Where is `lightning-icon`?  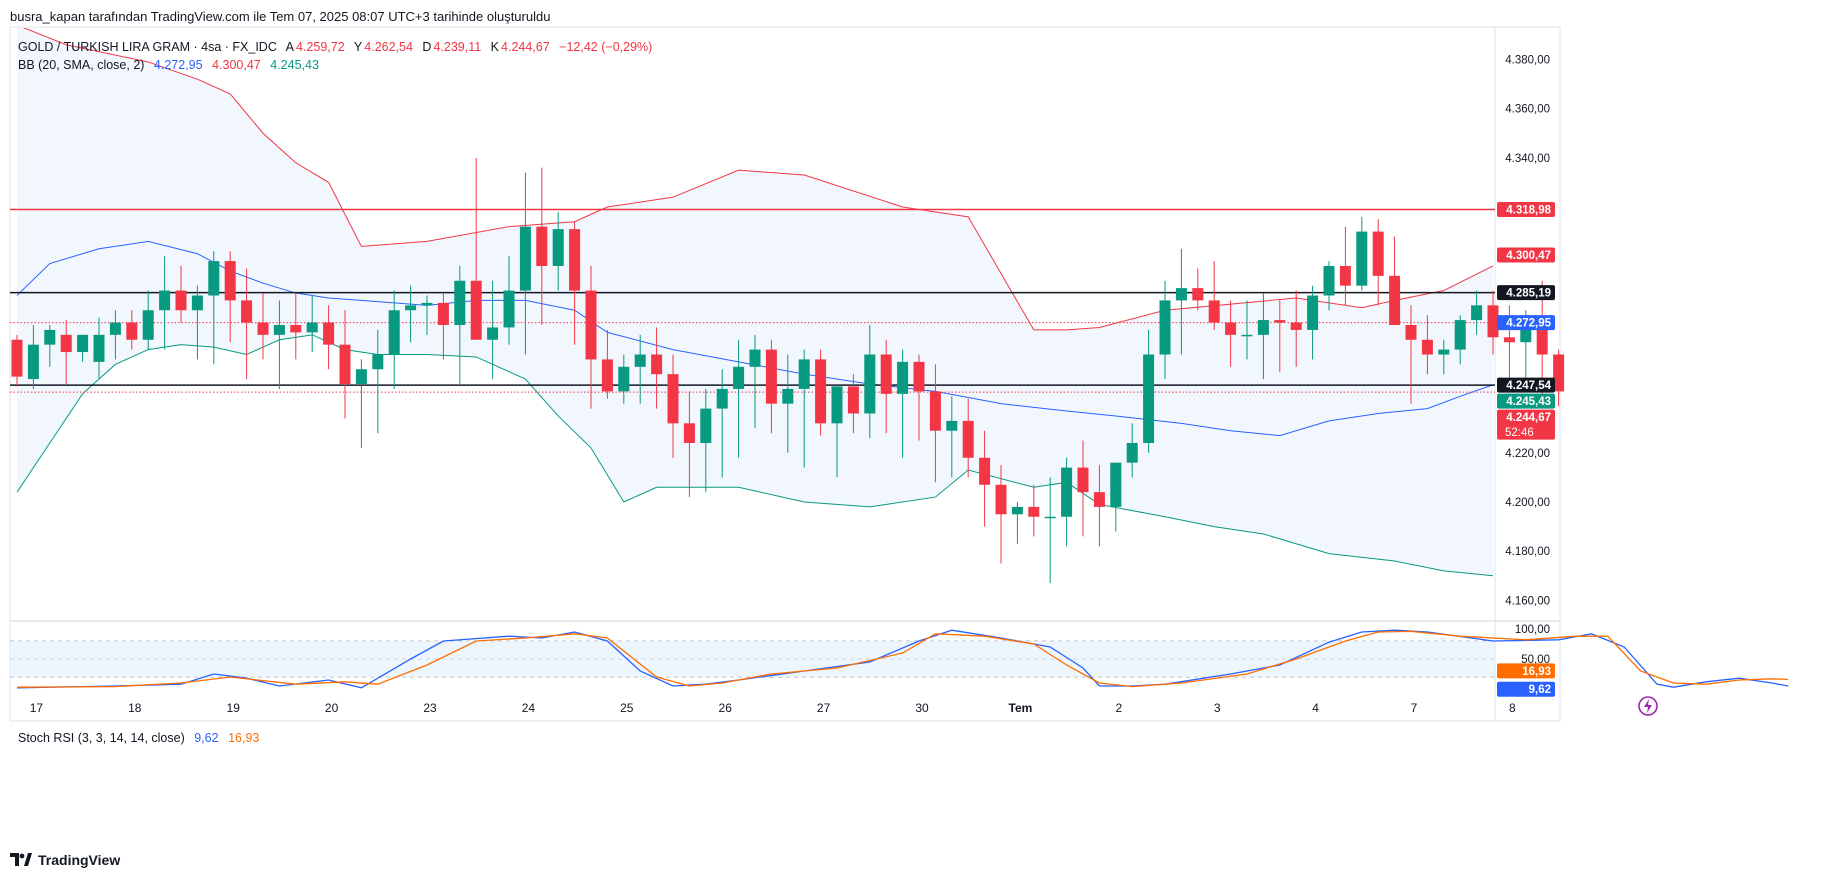 lightning-icon is located at coordinates (1648, 706).